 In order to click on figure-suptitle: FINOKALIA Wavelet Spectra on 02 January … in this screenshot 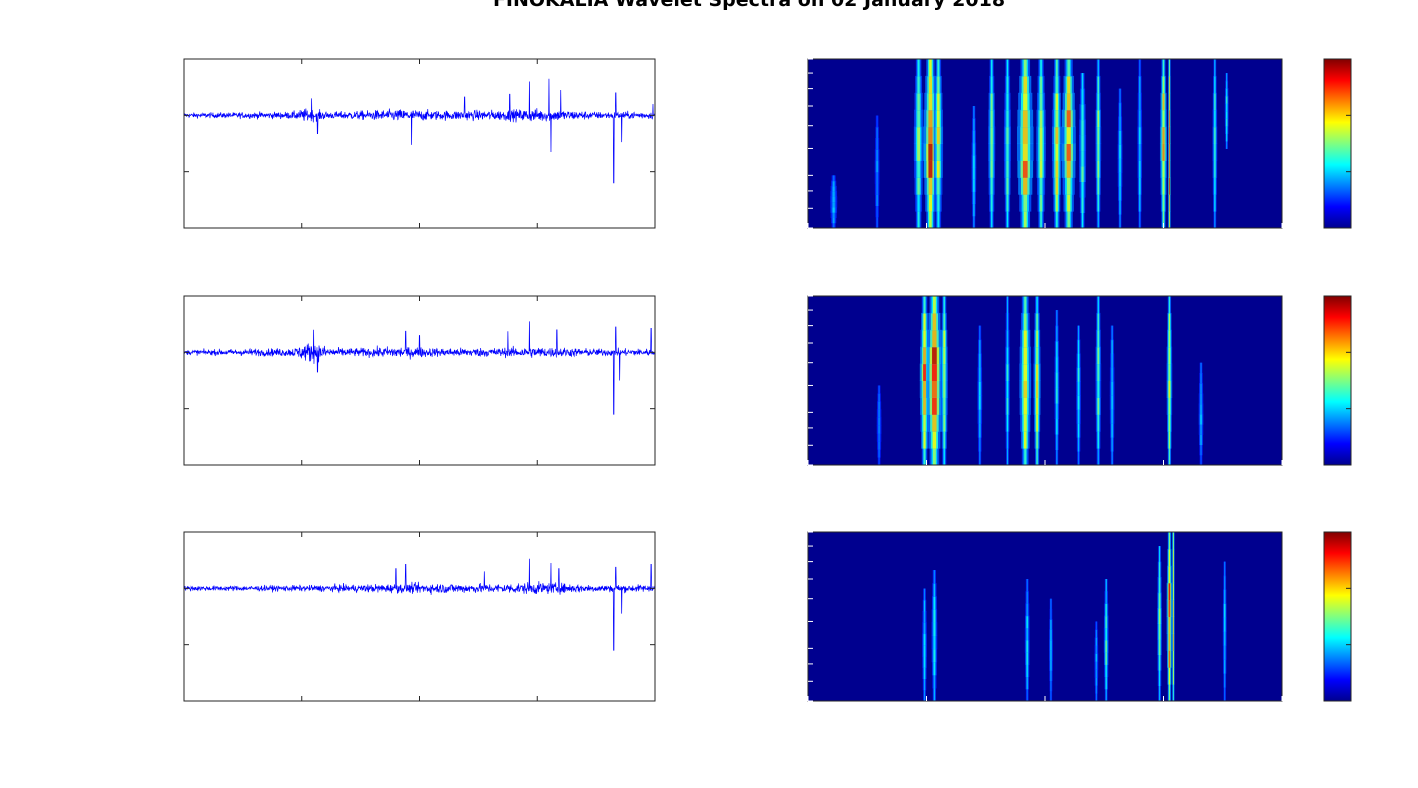, I will do `click(749, 5)`.